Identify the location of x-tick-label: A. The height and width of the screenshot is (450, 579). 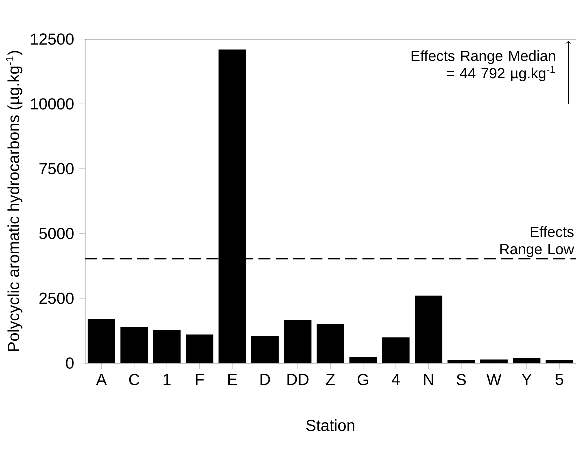
(101, 380).